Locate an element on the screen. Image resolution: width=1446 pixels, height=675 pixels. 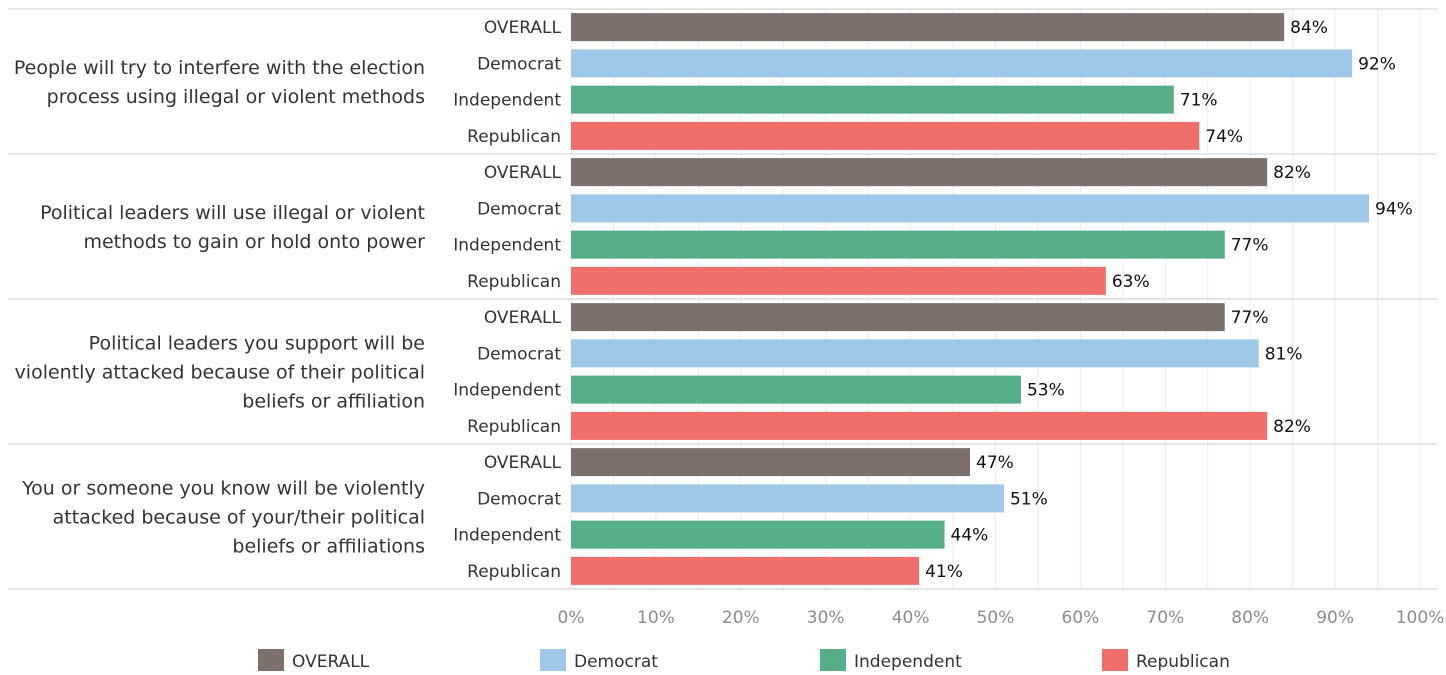
x-tick-label: 60% is located at coordinates (1081, 618).